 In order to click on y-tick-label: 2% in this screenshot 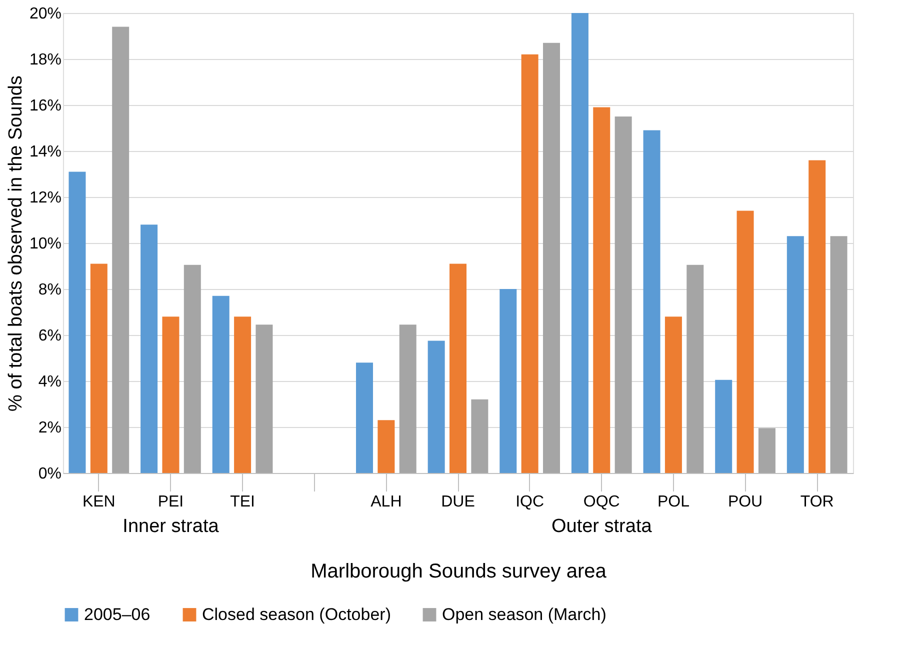, I will do `click(50, 428)`.